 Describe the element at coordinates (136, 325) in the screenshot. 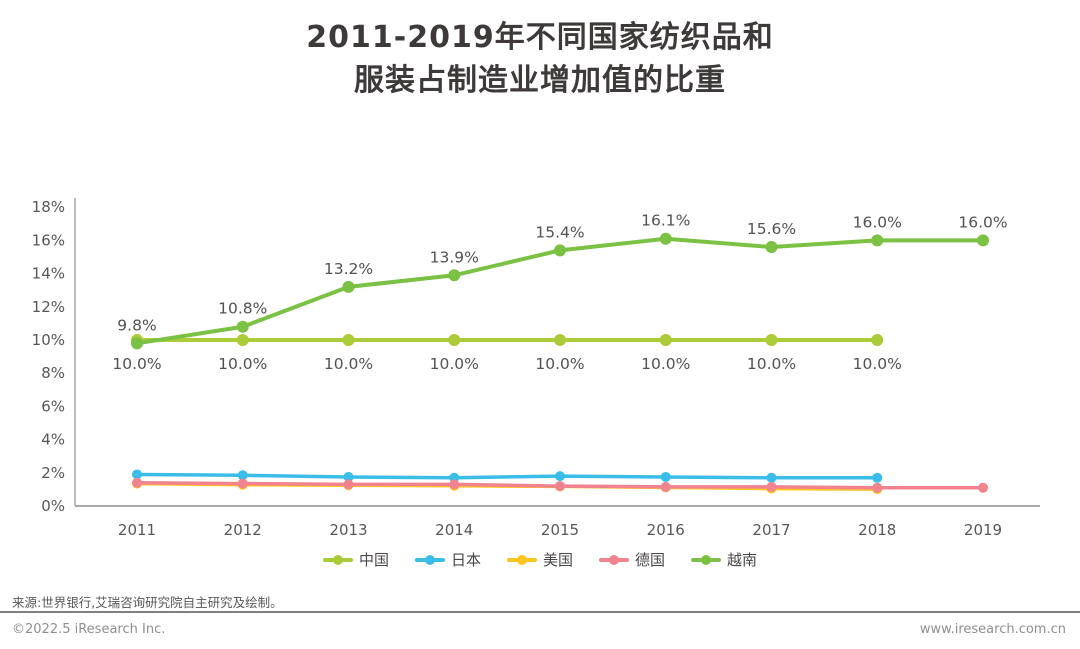

I see `data-label-vietnam: 9.8%` at that location.